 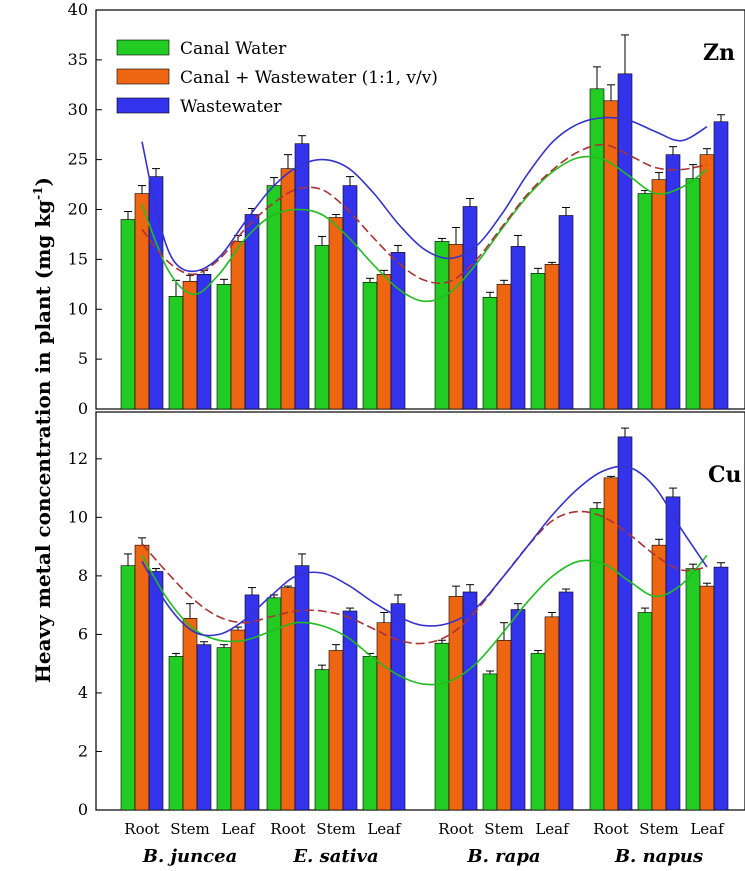 I want to click on cu-ytick-label: 4, so click(x=83, y=692).